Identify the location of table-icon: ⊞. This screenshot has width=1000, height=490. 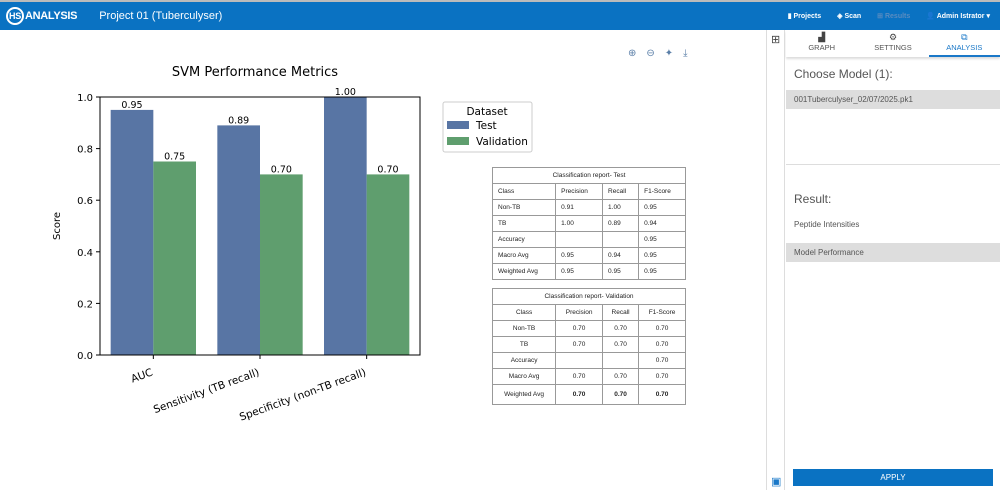
(776, 40).